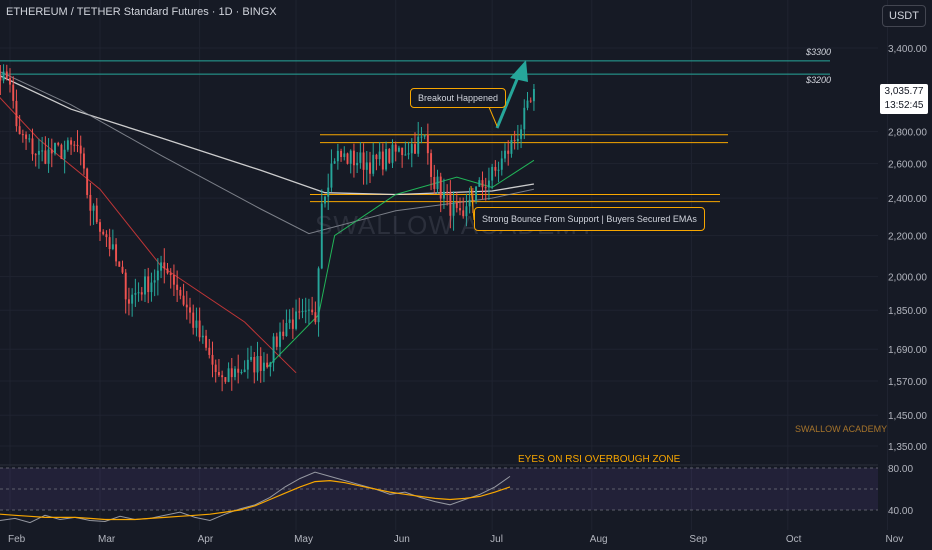 Image resolution: width=932 pixels, height=550 pixels. What do you see at coordinates (819, 52) in the screenshot?
I see `level-label-3300: $3300` at bounding box center [819, 52].